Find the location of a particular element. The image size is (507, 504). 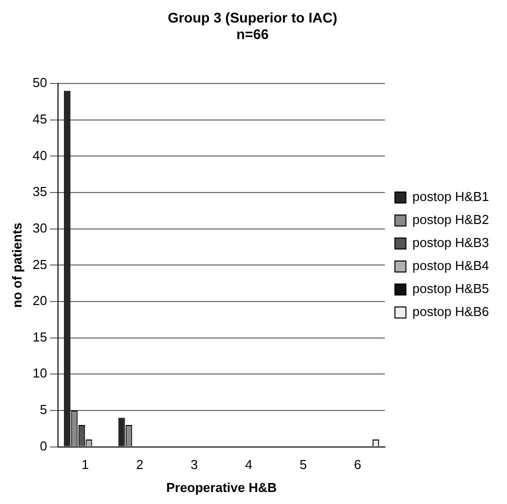

chart-title: Group 3 (Superior to IAC) is located at coordinates (253, 17).